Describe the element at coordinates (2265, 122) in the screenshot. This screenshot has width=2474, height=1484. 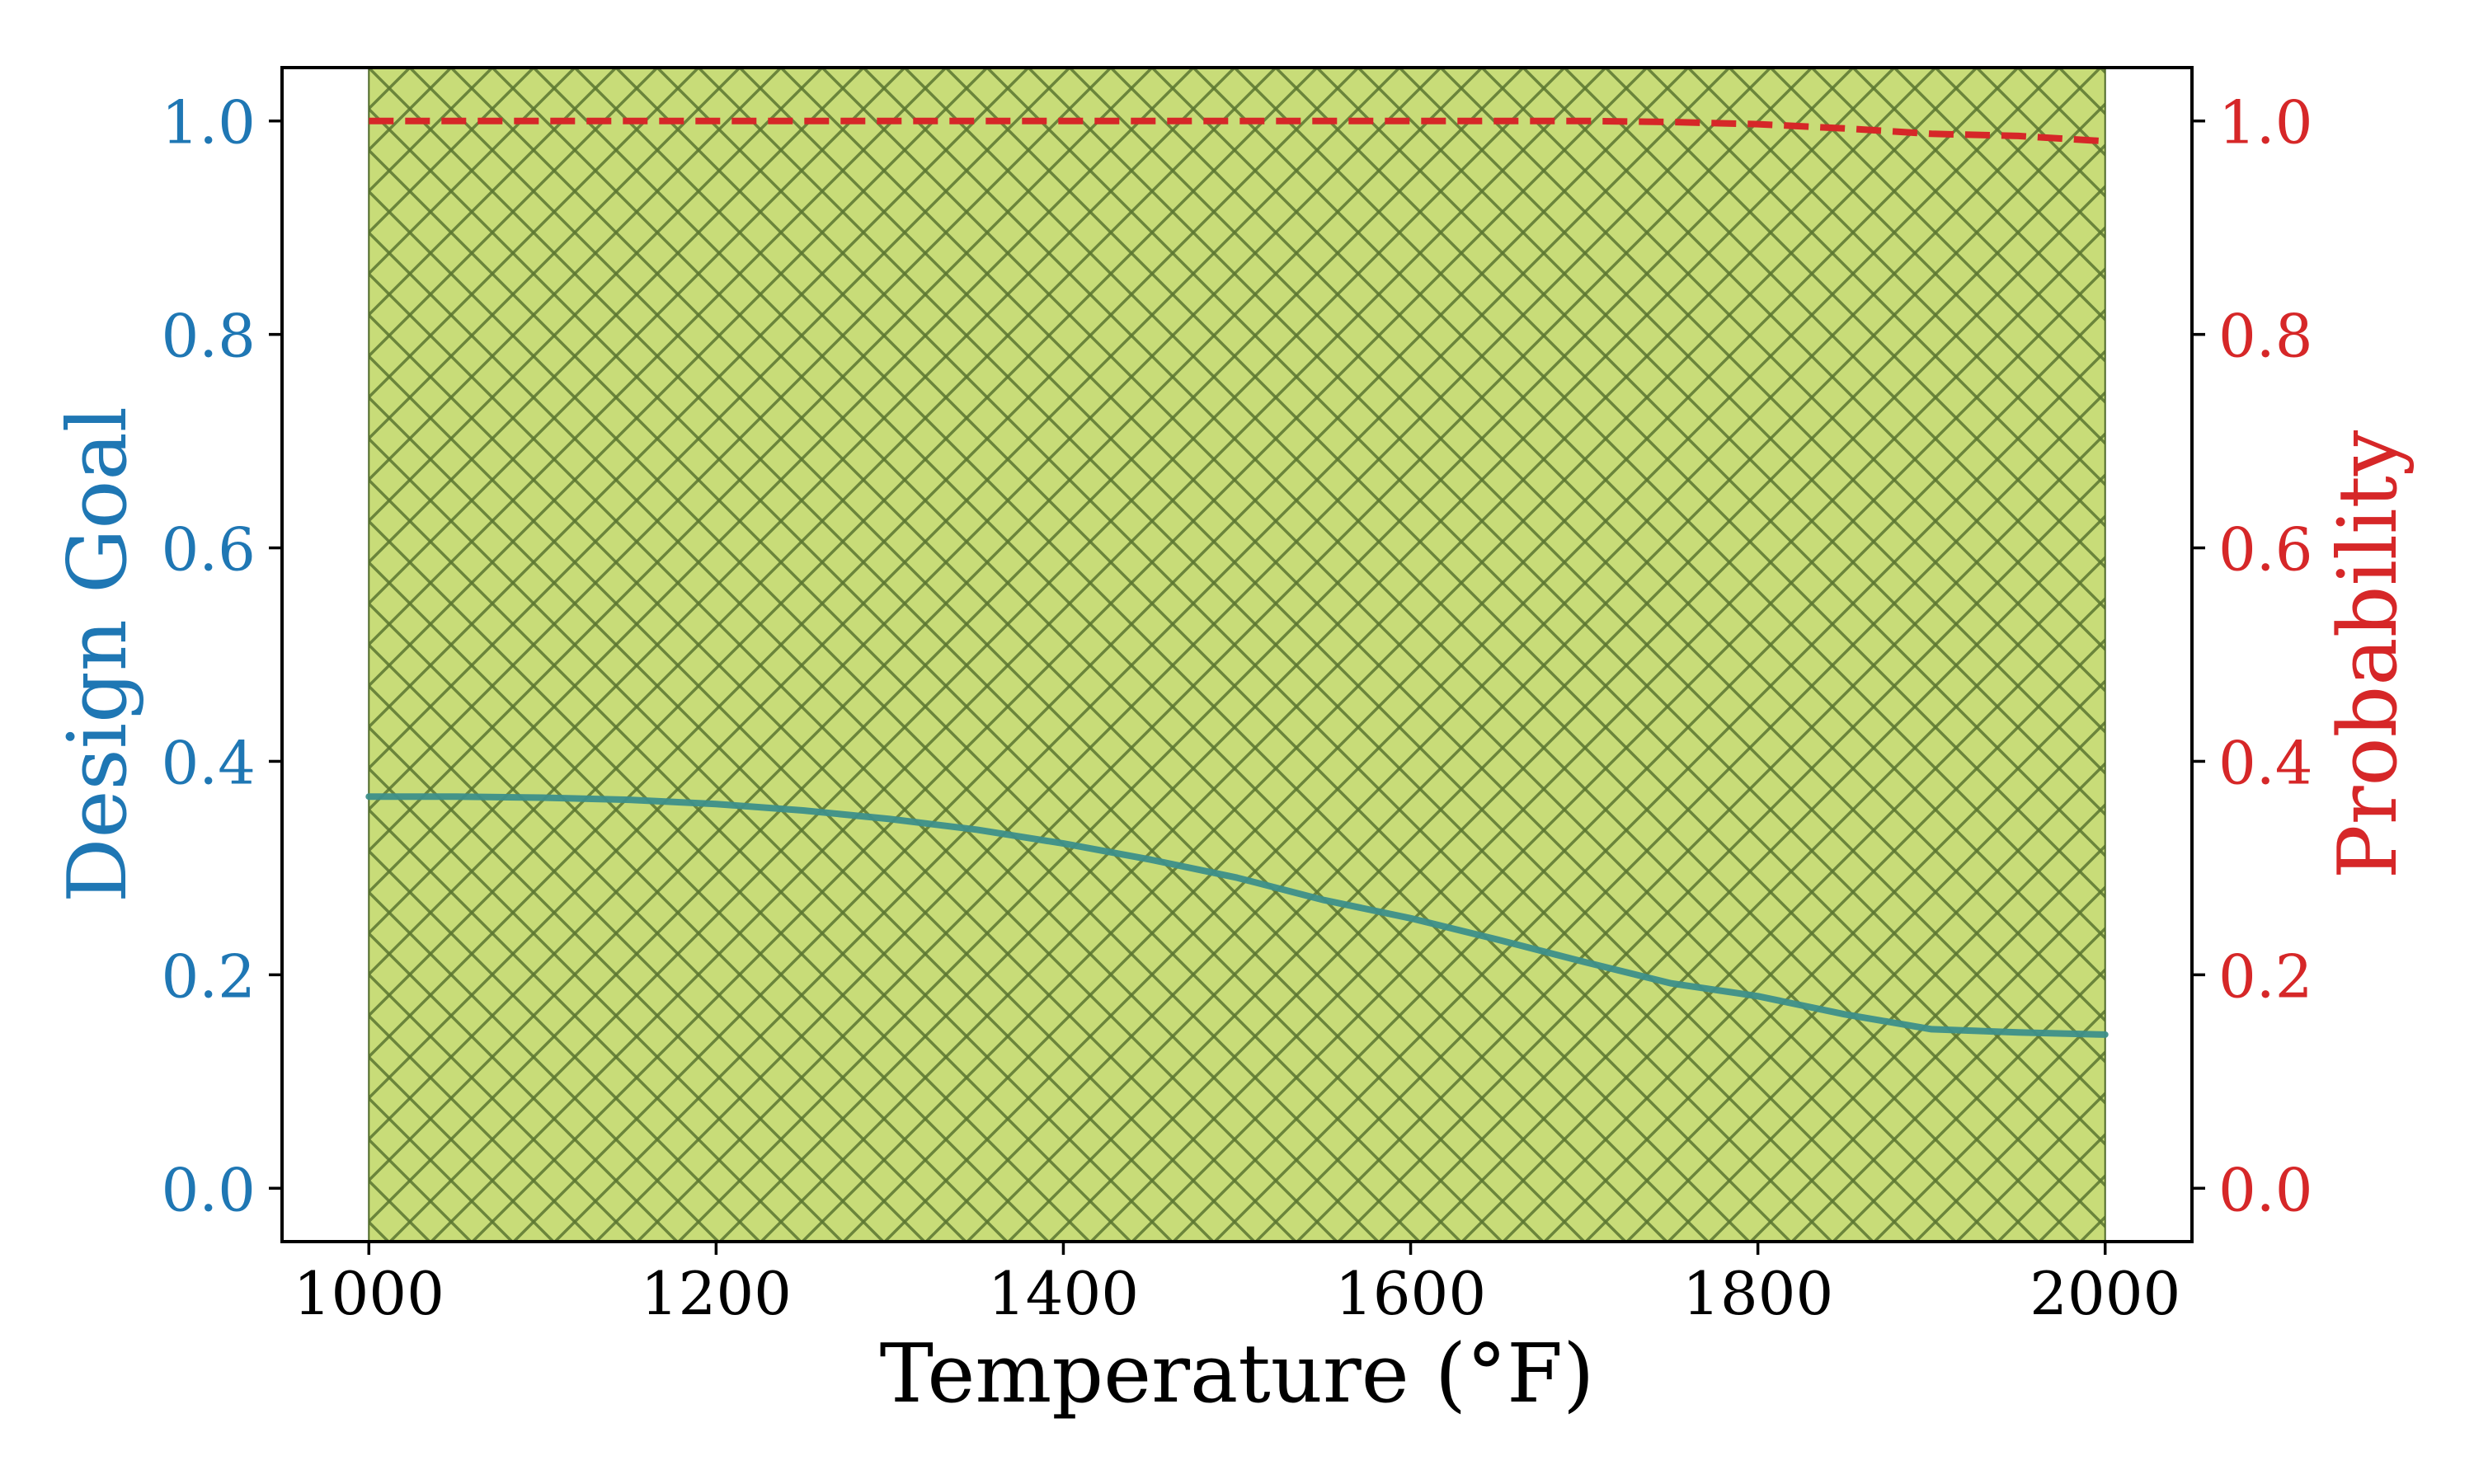
I see `right-y-tick-label: 1.0` at that location.